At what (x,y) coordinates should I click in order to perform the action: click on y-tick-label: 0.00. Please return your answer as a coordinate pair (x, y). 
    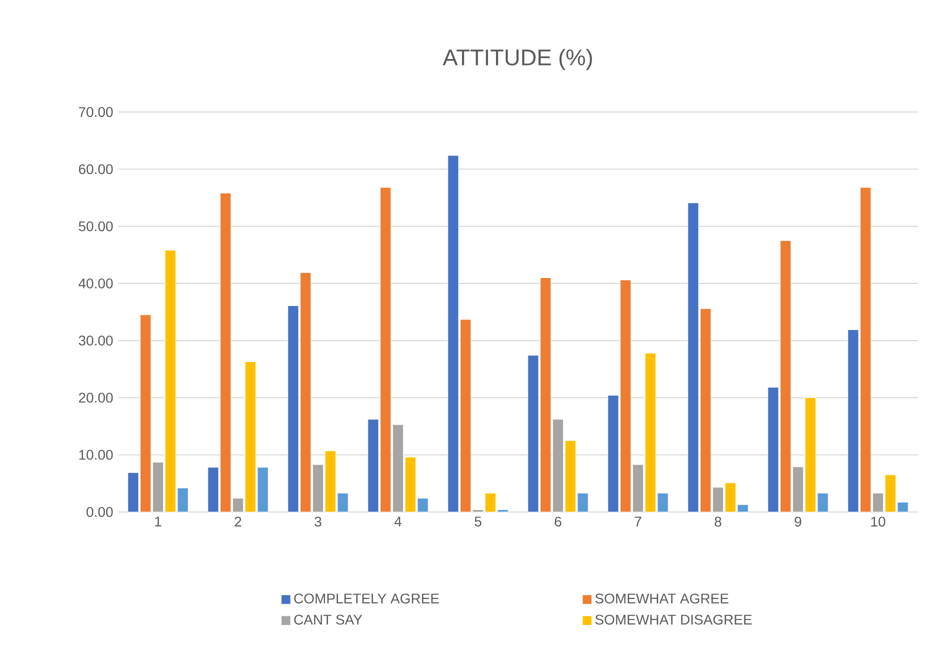
    Looking at the image, I should click on (99, 512).